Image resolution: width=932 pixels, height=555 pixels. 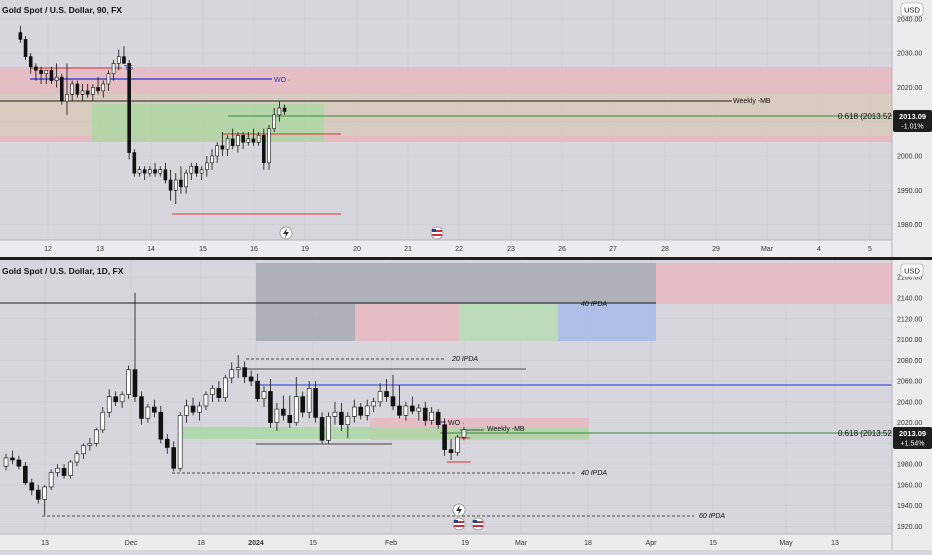 What do you see at coordinates (407, 322) in the screenshot?
I see `p2-red-zone` at bounding box center [407, 322].